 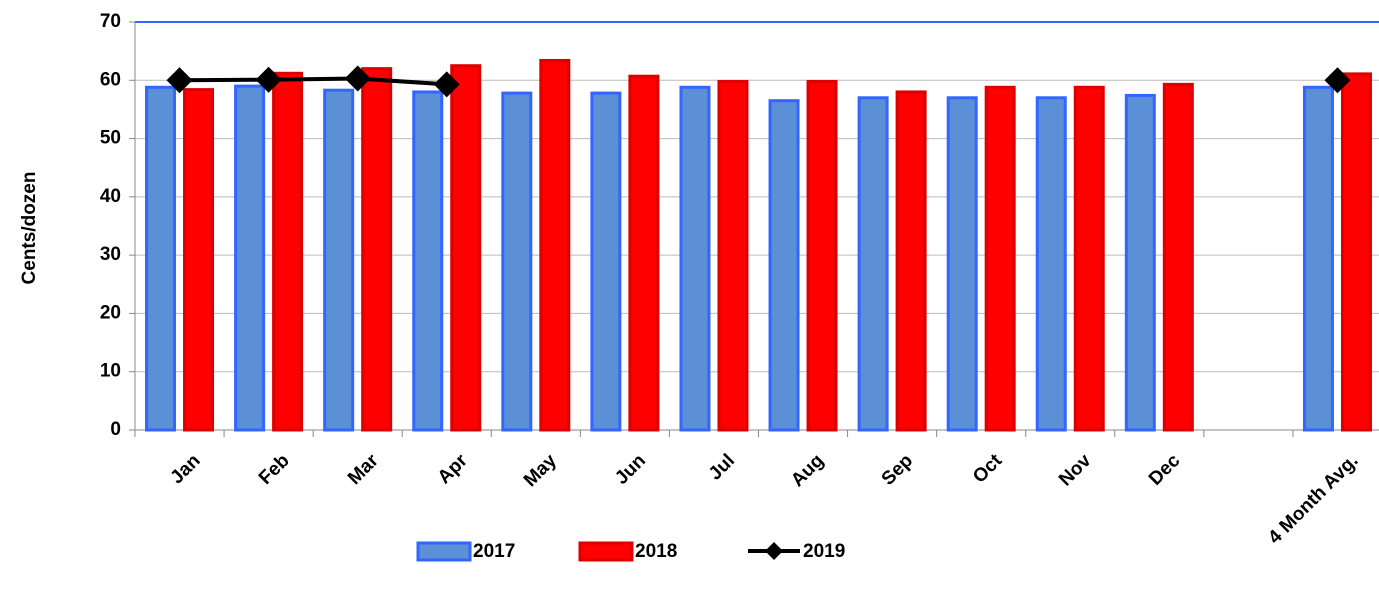 What do you see at coordinates (110, 196) in the screenshot?
I see `y-tick-label: 40` at bounding box center [110, 196].